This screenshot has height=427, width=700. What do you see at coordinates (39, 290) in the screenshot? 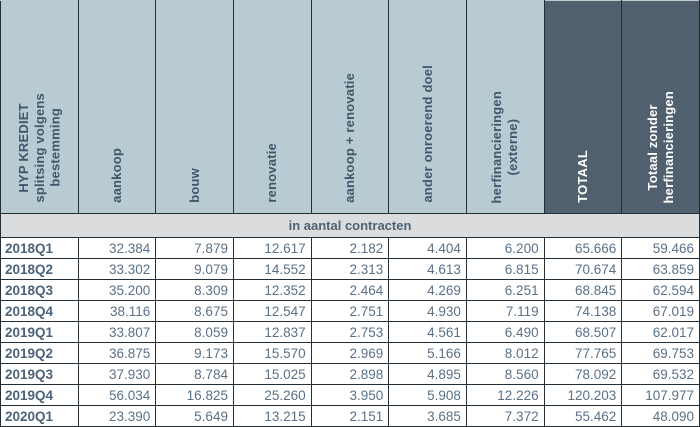
I see `row-label: 2018Q3` at bounding box center [39, 290].